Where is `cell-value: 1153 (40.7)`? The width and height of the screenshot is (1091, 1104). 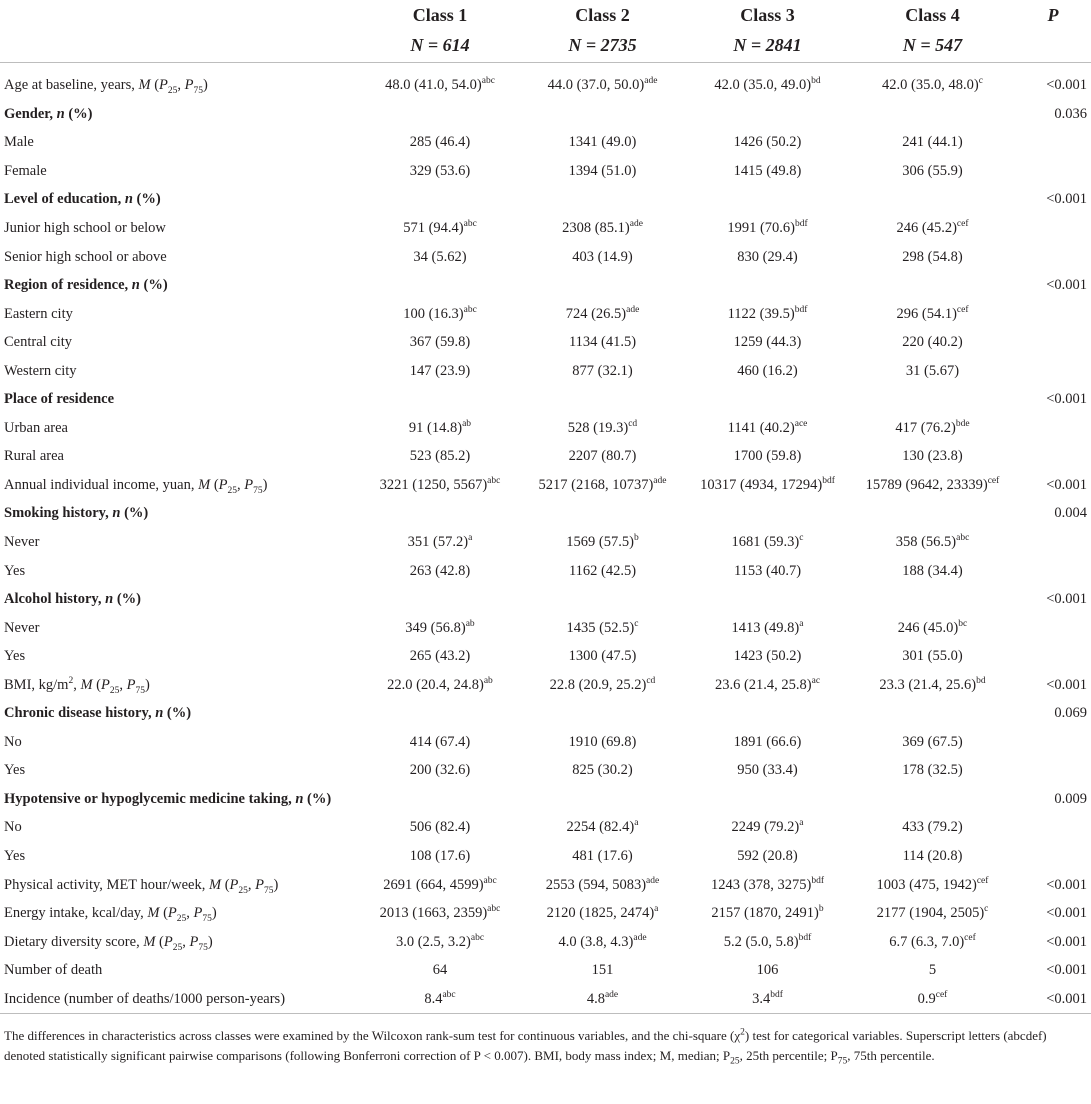 cell-value: 1153 (40.7) is located at coordinates (767, 570).